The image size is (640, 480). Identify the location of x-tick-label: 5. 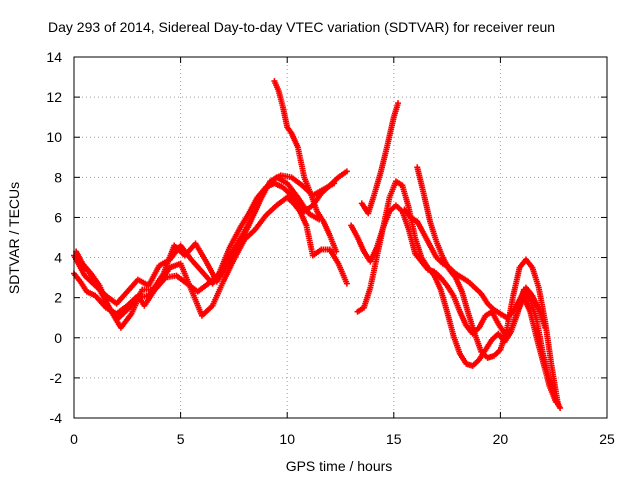
(181, 439).